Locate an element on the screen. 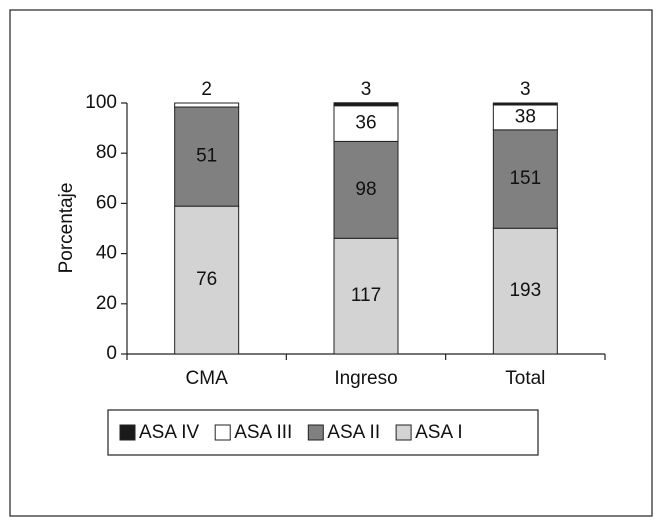 Image resolution: width=663 pixels, height=526 pixels. y-tick-label: 60 is located at coordinates (106, 202).